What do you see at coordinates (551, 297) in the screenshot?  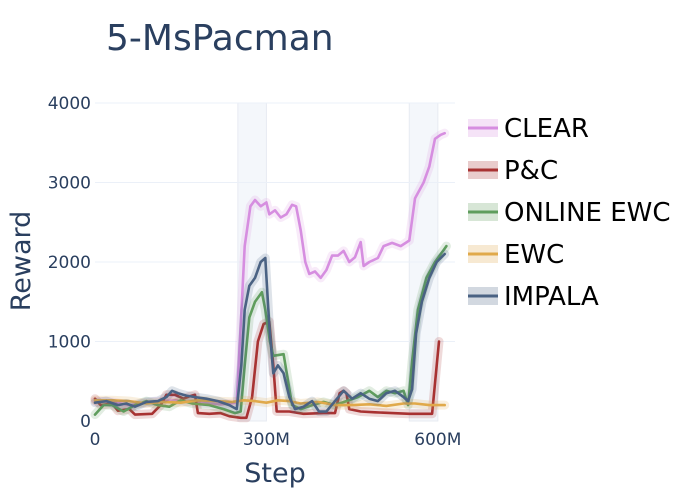 I see `legend-label-impala: IMPALA` at bounding box center [551, 297].